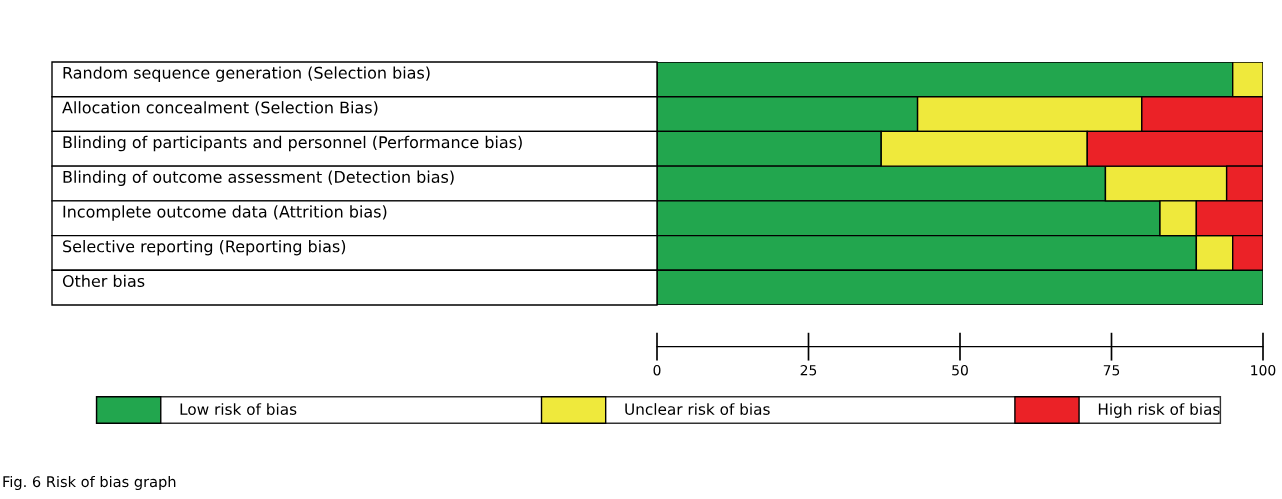 This screenshot has width=1282, height=499. Describe the element at coordinates (258, 178) in the screenshot. I see `y-tick-label: Blinding of outcome assessment (Detection bias)` at that location.